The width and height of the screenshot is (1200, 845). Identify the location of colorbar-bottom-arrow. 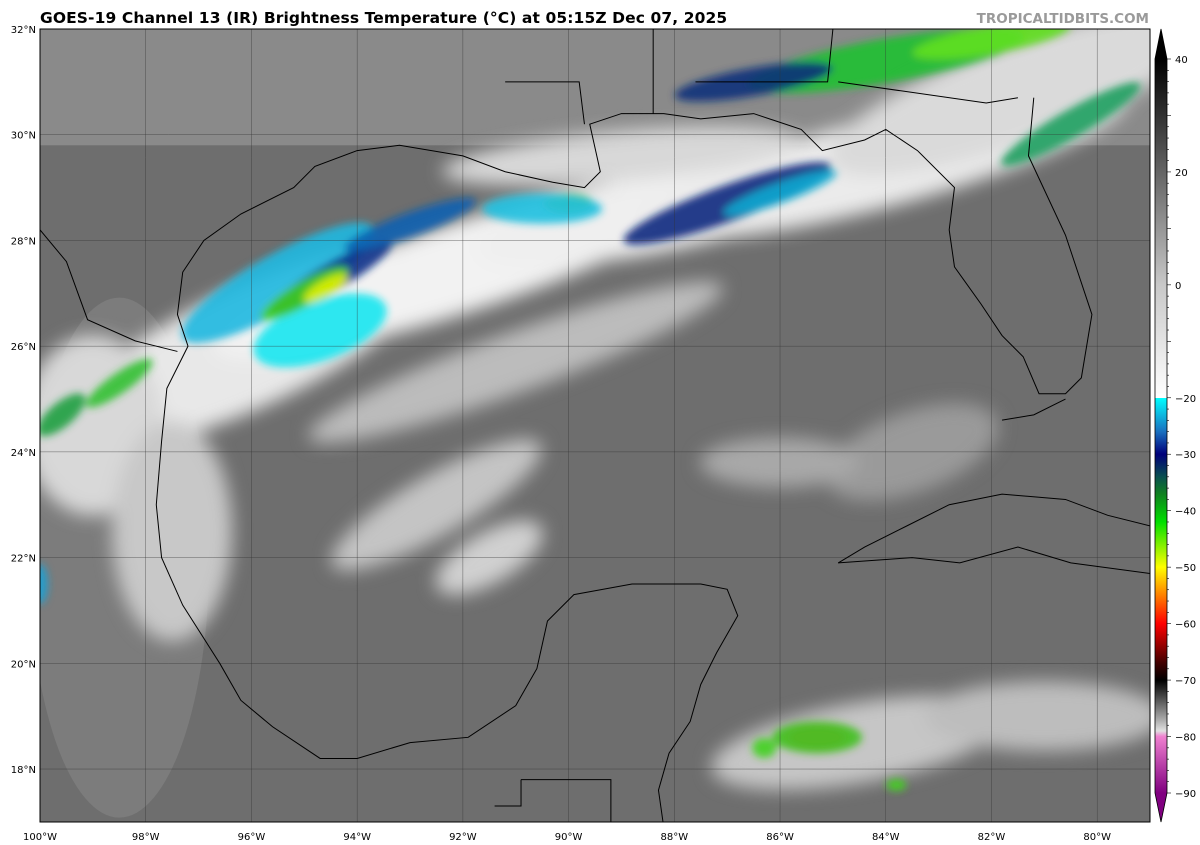
(1161, 807).